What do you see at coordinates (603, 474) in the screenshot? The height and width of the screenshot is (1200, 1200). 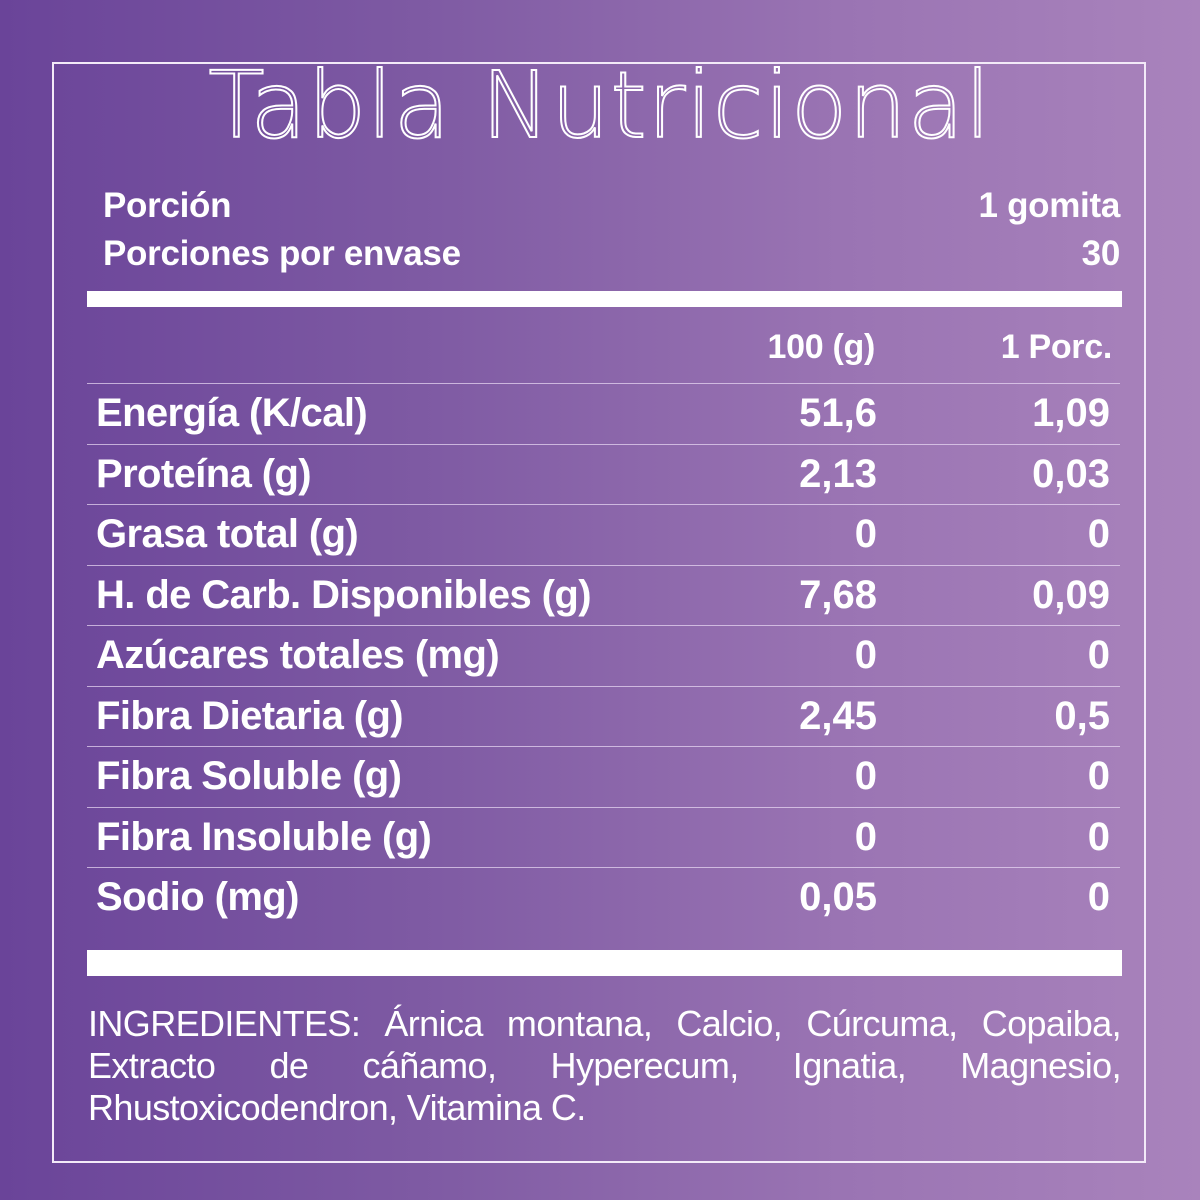 I see `table-row: Proteína (g) 2,13 0,03` at bounding box center [603, 474].